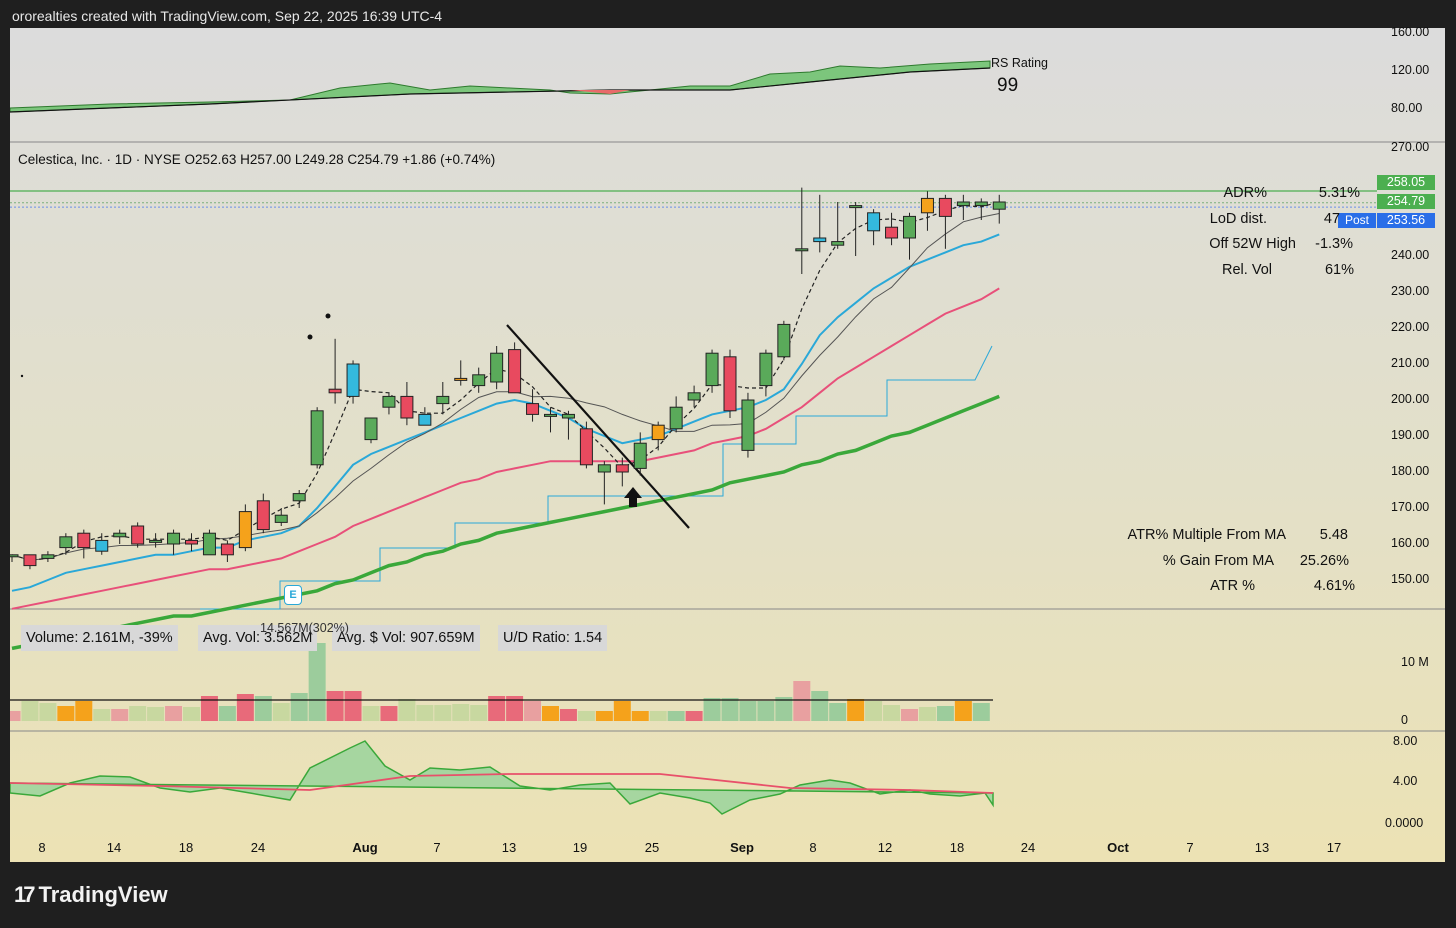 This screenshot has height=928, width=1456. I want to click on time-tick: Sep, so click(742, 847).